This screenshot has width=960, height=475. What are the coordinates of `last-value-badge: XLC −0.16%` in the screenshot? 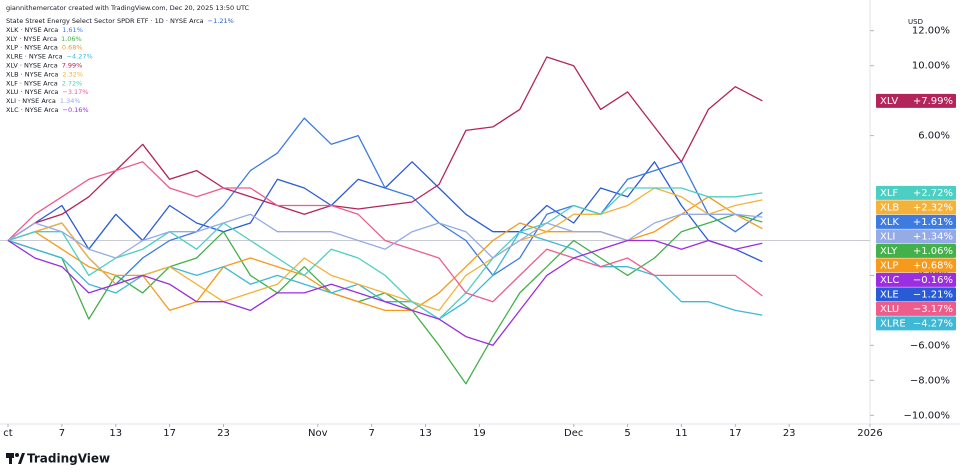 It's located at (916, 279).